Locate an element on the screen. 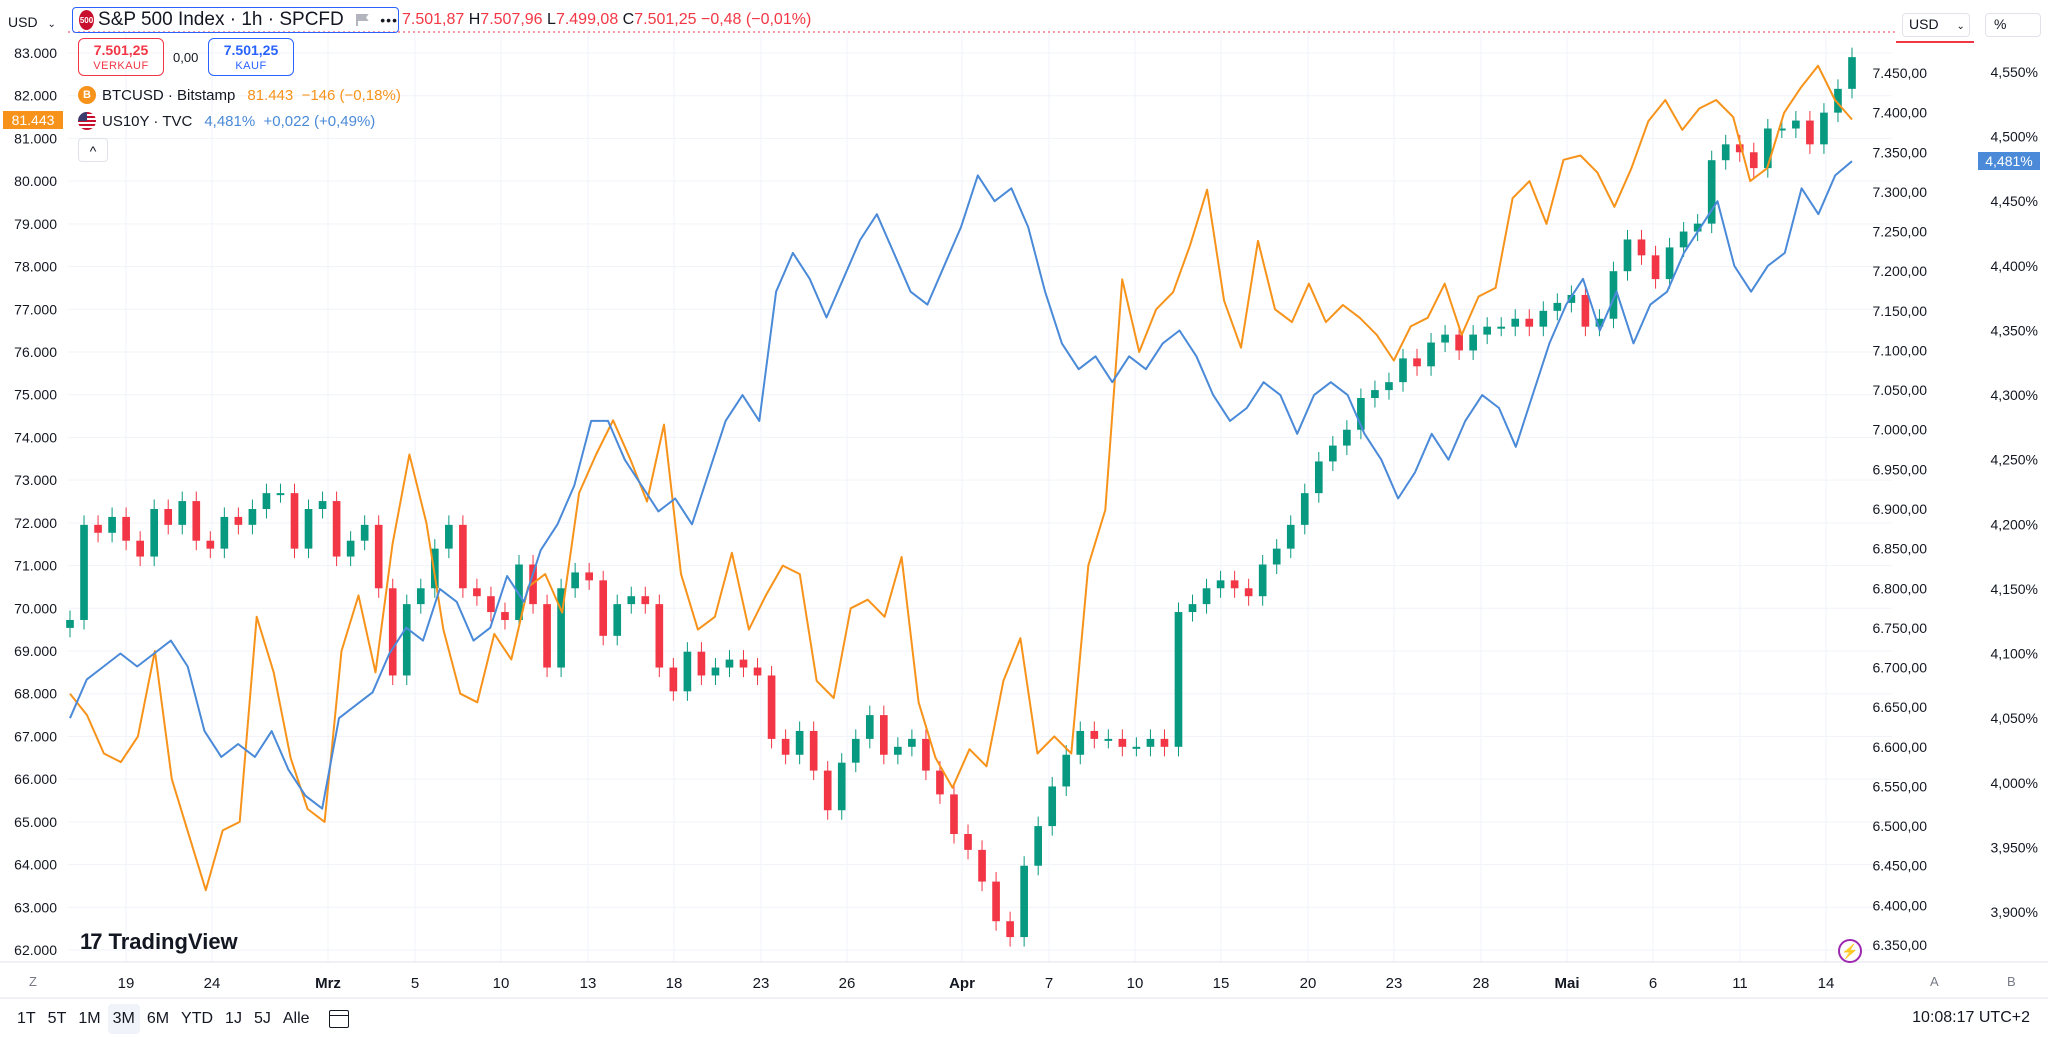 This screenshot has width=2048, height=1037. range-button-5t: 5T is located at coordinates (57, 1018).